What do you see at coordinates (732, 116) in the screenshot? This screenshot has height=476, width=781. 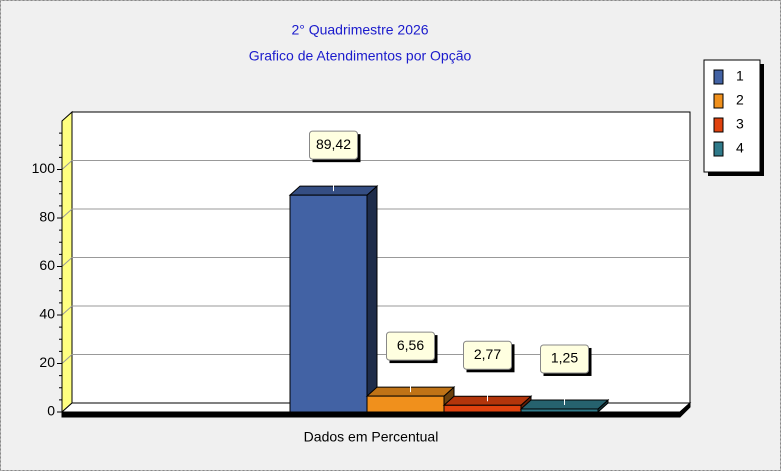 I see `legend` at bounding box center [732, 116].